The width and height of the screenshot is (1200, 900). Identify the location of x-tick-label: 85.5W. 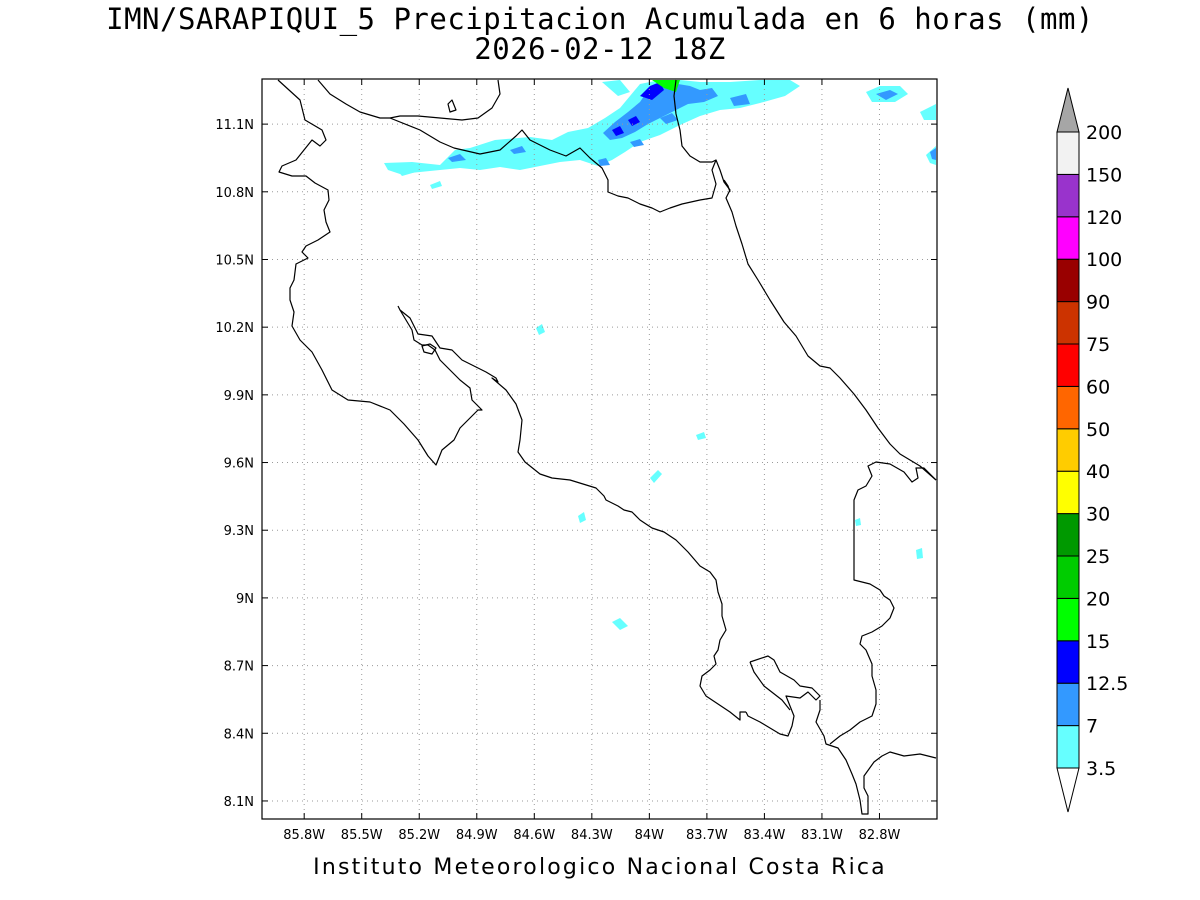
(362, 835).